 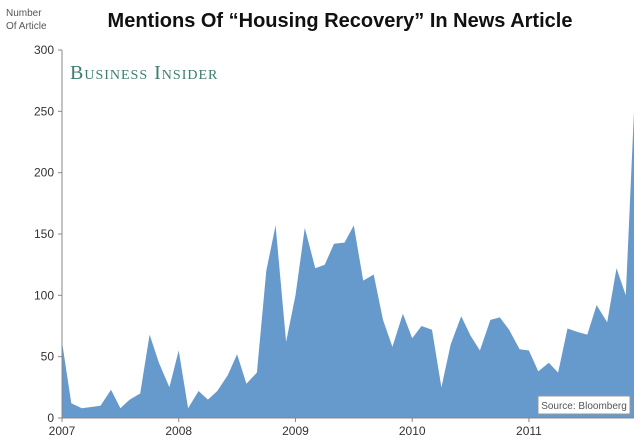 I want to click on source-note: Source: Bloomberg, so click(x=584, y=406).